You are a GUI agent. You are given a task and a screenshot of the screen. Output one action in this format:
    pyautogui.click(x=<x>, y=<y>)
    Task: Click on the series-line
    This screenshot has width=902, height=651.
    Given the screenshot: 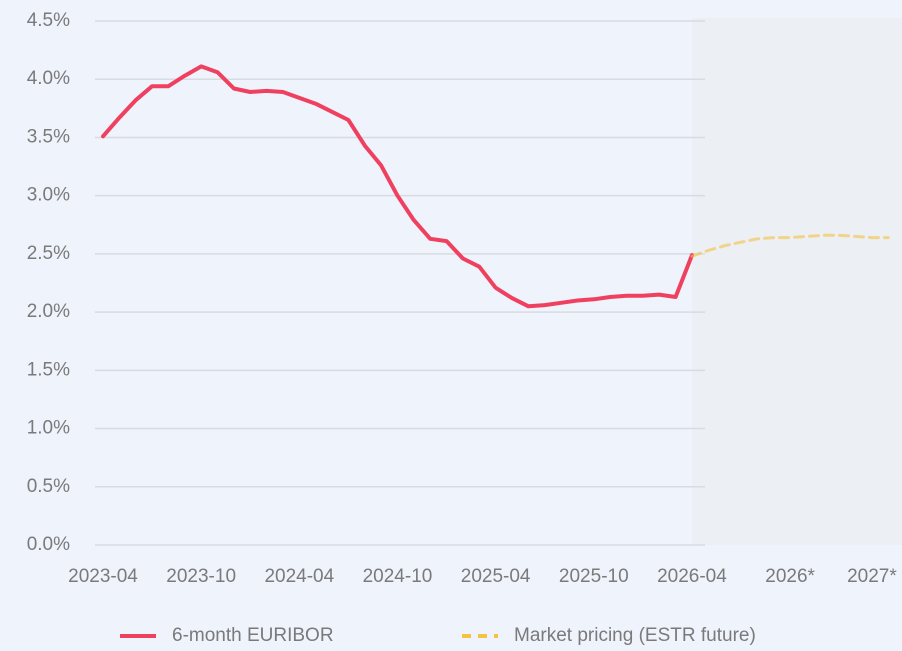 What is the action you would take?
    pyautogui.click(x=790, y=245)
    